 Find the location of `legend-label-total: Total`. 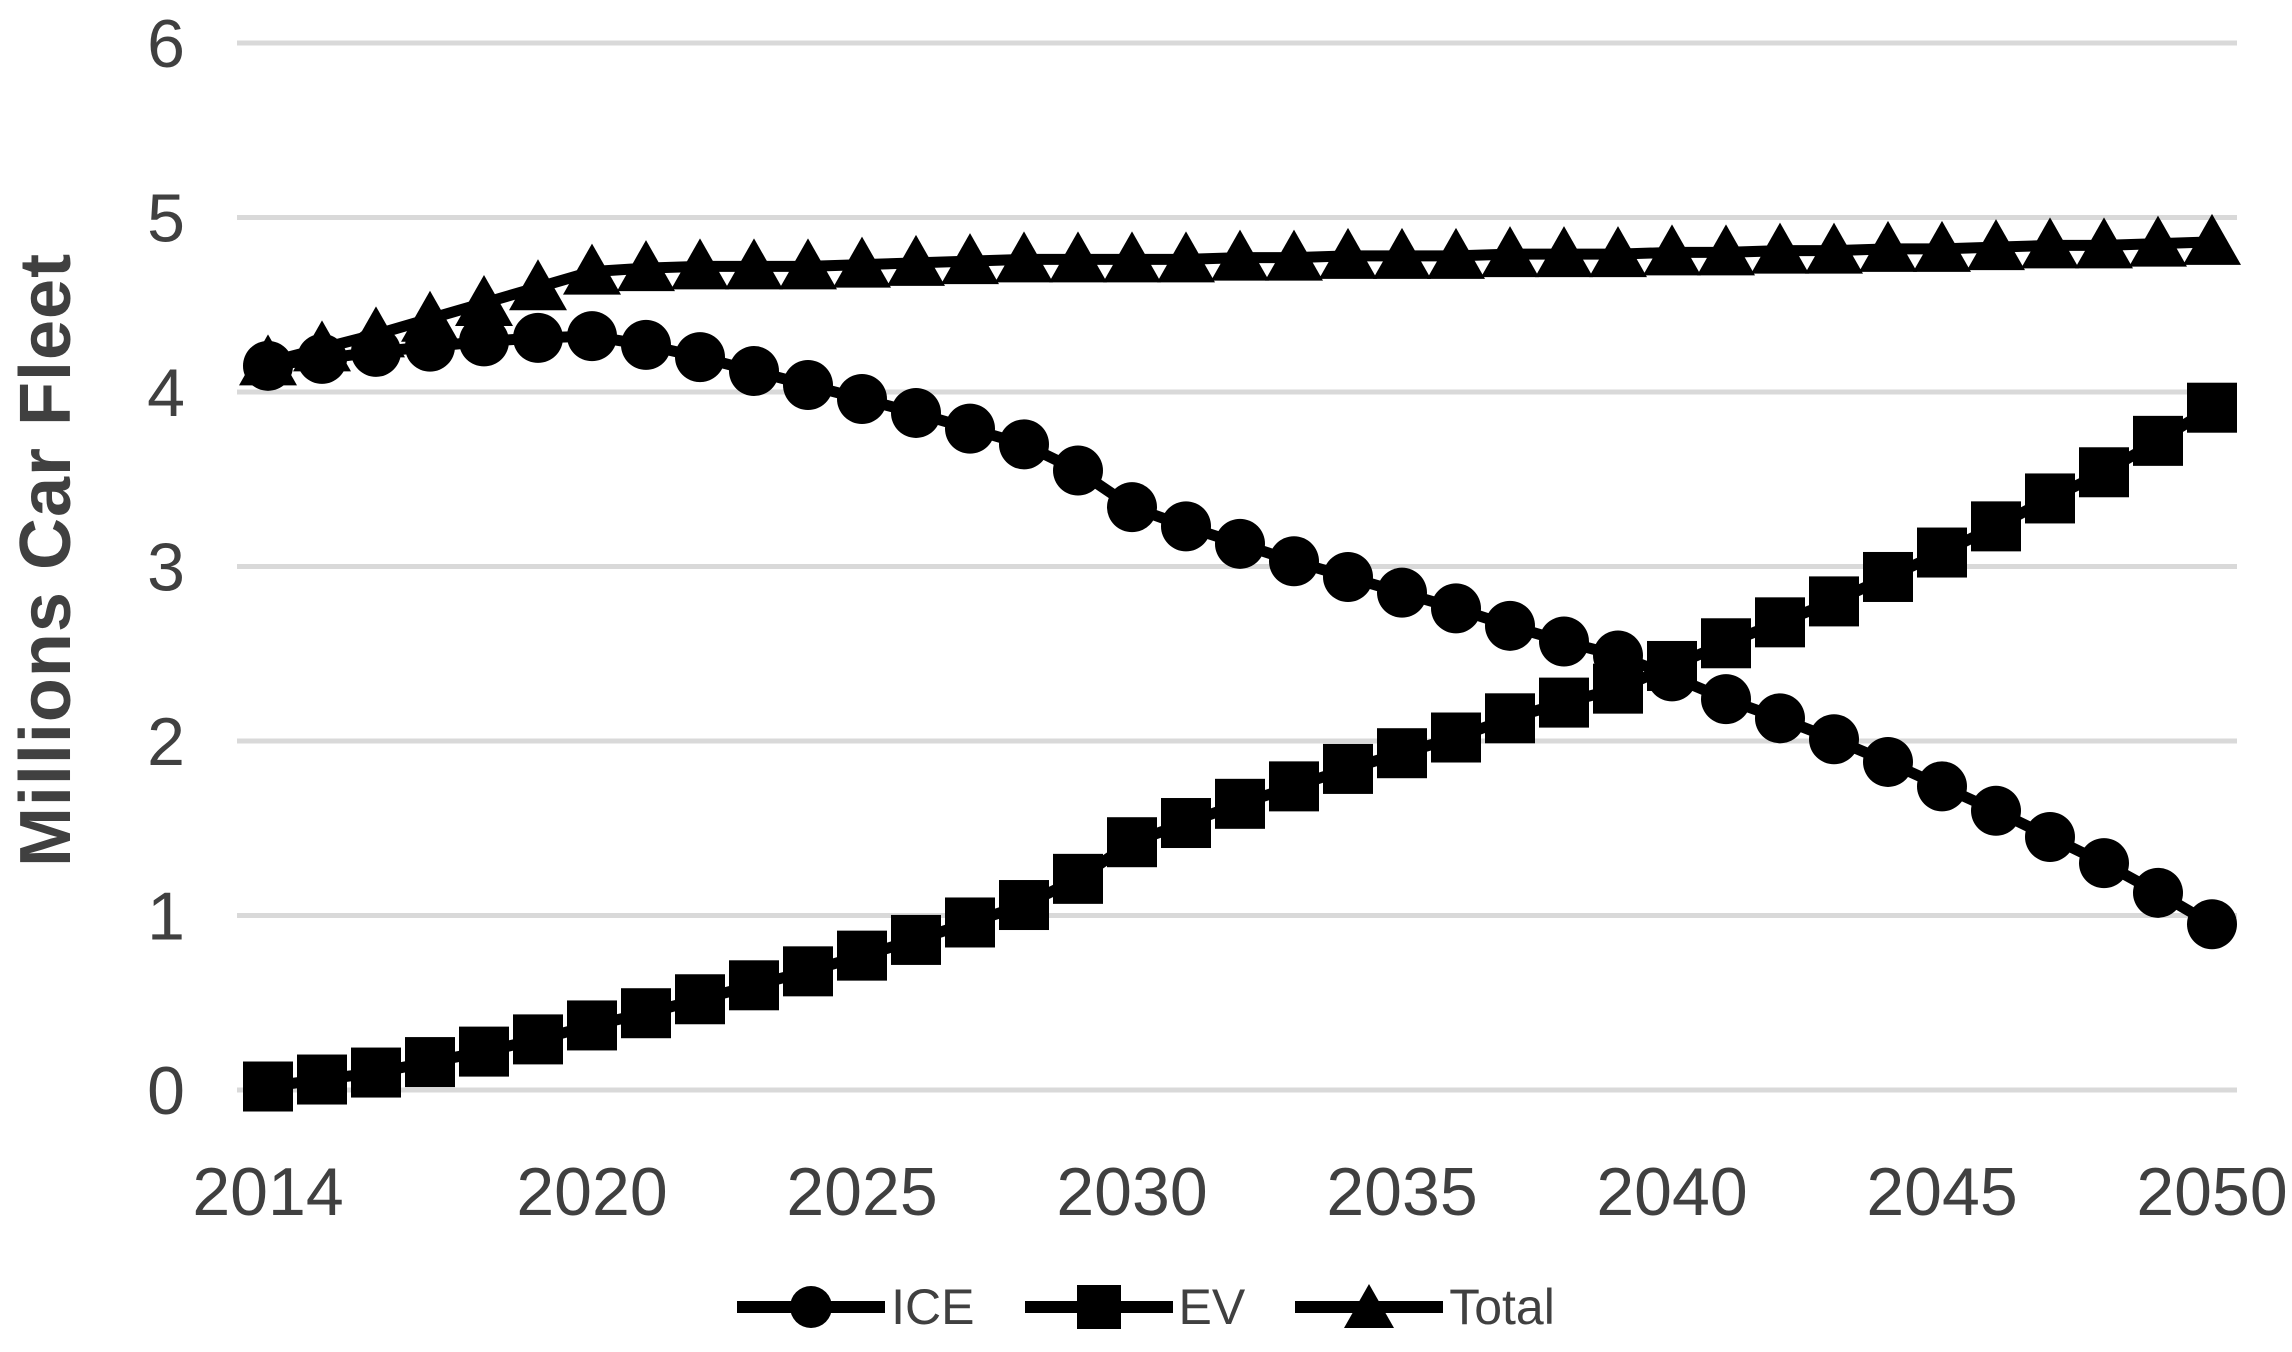

legend-label-total: Total is located at coordinates (1502, 1307).